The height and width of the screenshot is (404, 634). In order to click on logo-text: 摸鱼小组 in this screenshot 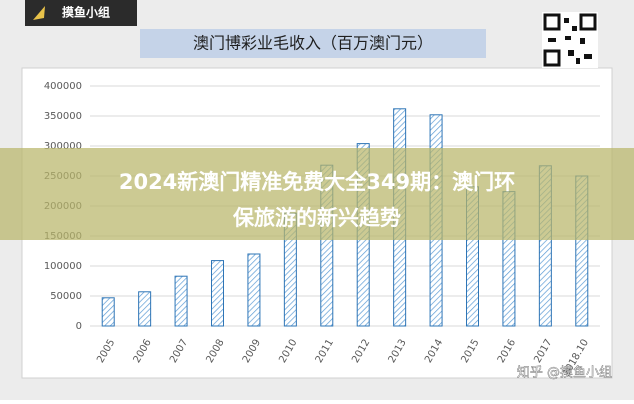, I will do `click(86, 12)`.